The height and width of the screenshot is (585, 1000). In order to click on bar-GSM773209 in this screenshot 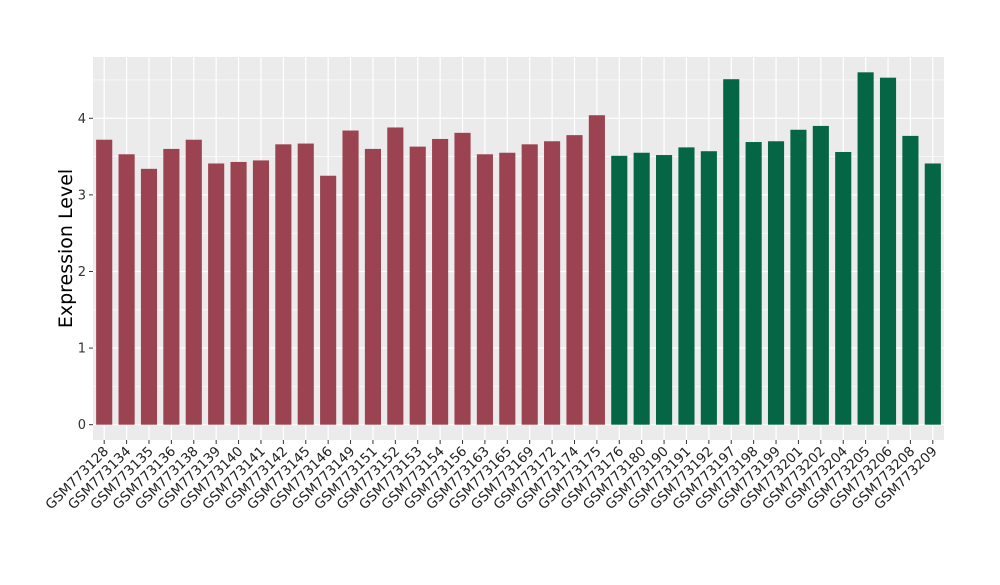, I will do `click(932, 294)`.